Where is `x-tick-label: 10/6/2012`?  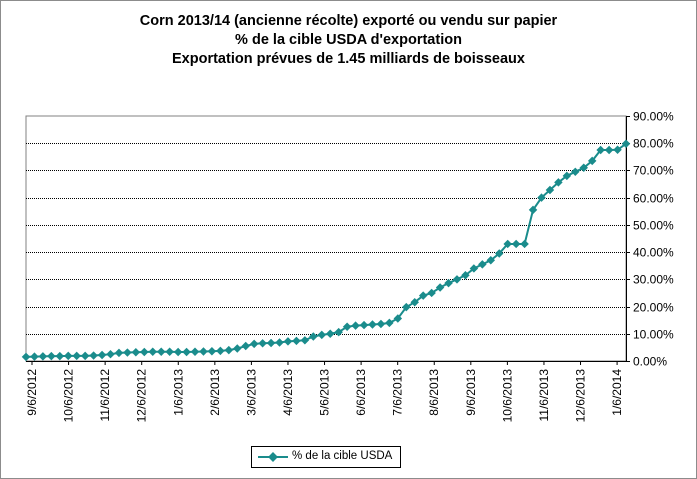 x-tick-label: 10/6/2012 is located at coordinates (69, 396).